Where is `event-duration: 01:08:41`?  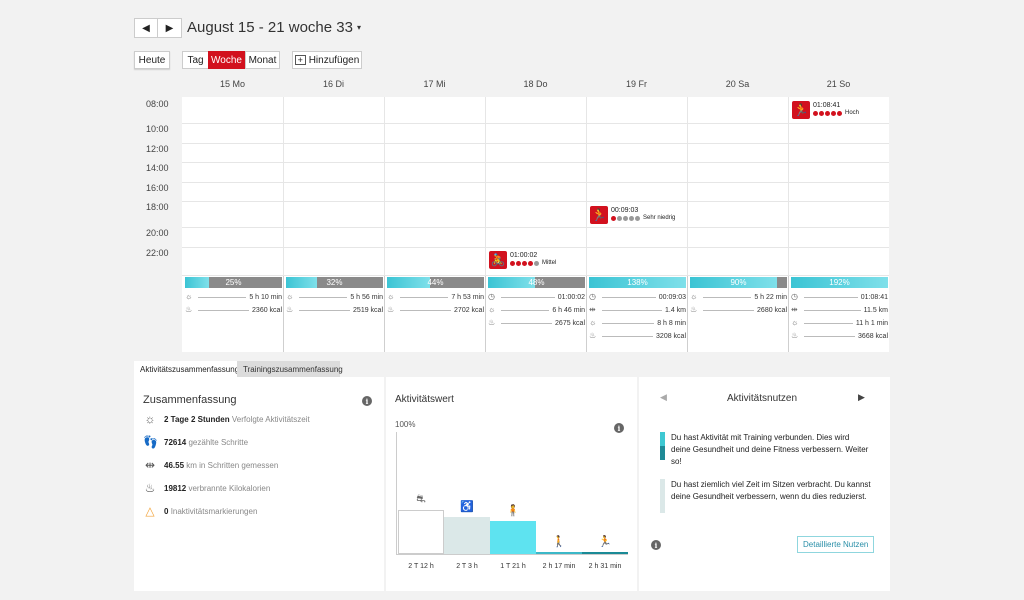 event-duration: 01:08:41 is located at coordinates (827, 105).